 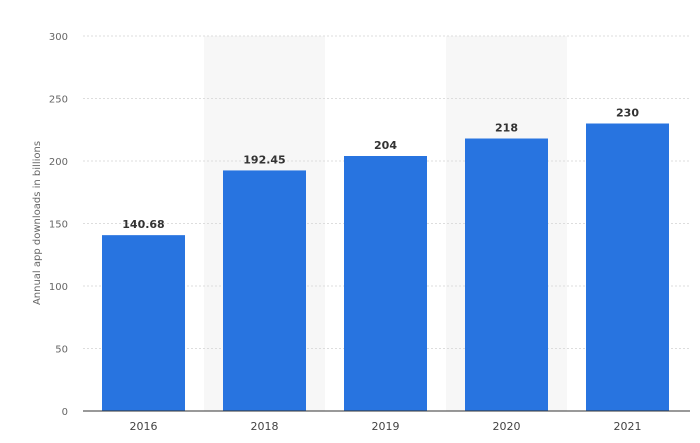 I want to click on x-tick-label: 2018, so click(x=265, y=426).